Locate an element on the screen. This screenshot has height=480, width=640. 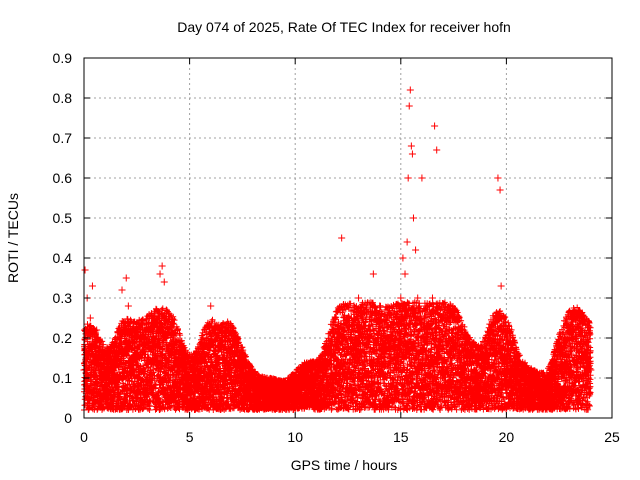
y-tick-label: 0.5 is located at coordinates (63, 218).